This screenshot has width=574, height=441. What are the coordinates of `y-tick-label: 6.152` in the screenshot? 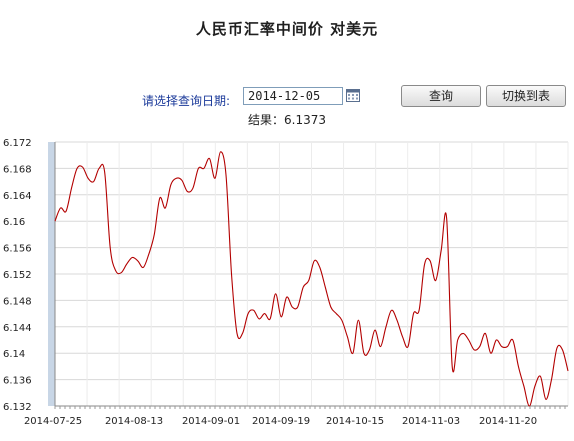 It's located at (17, 275).